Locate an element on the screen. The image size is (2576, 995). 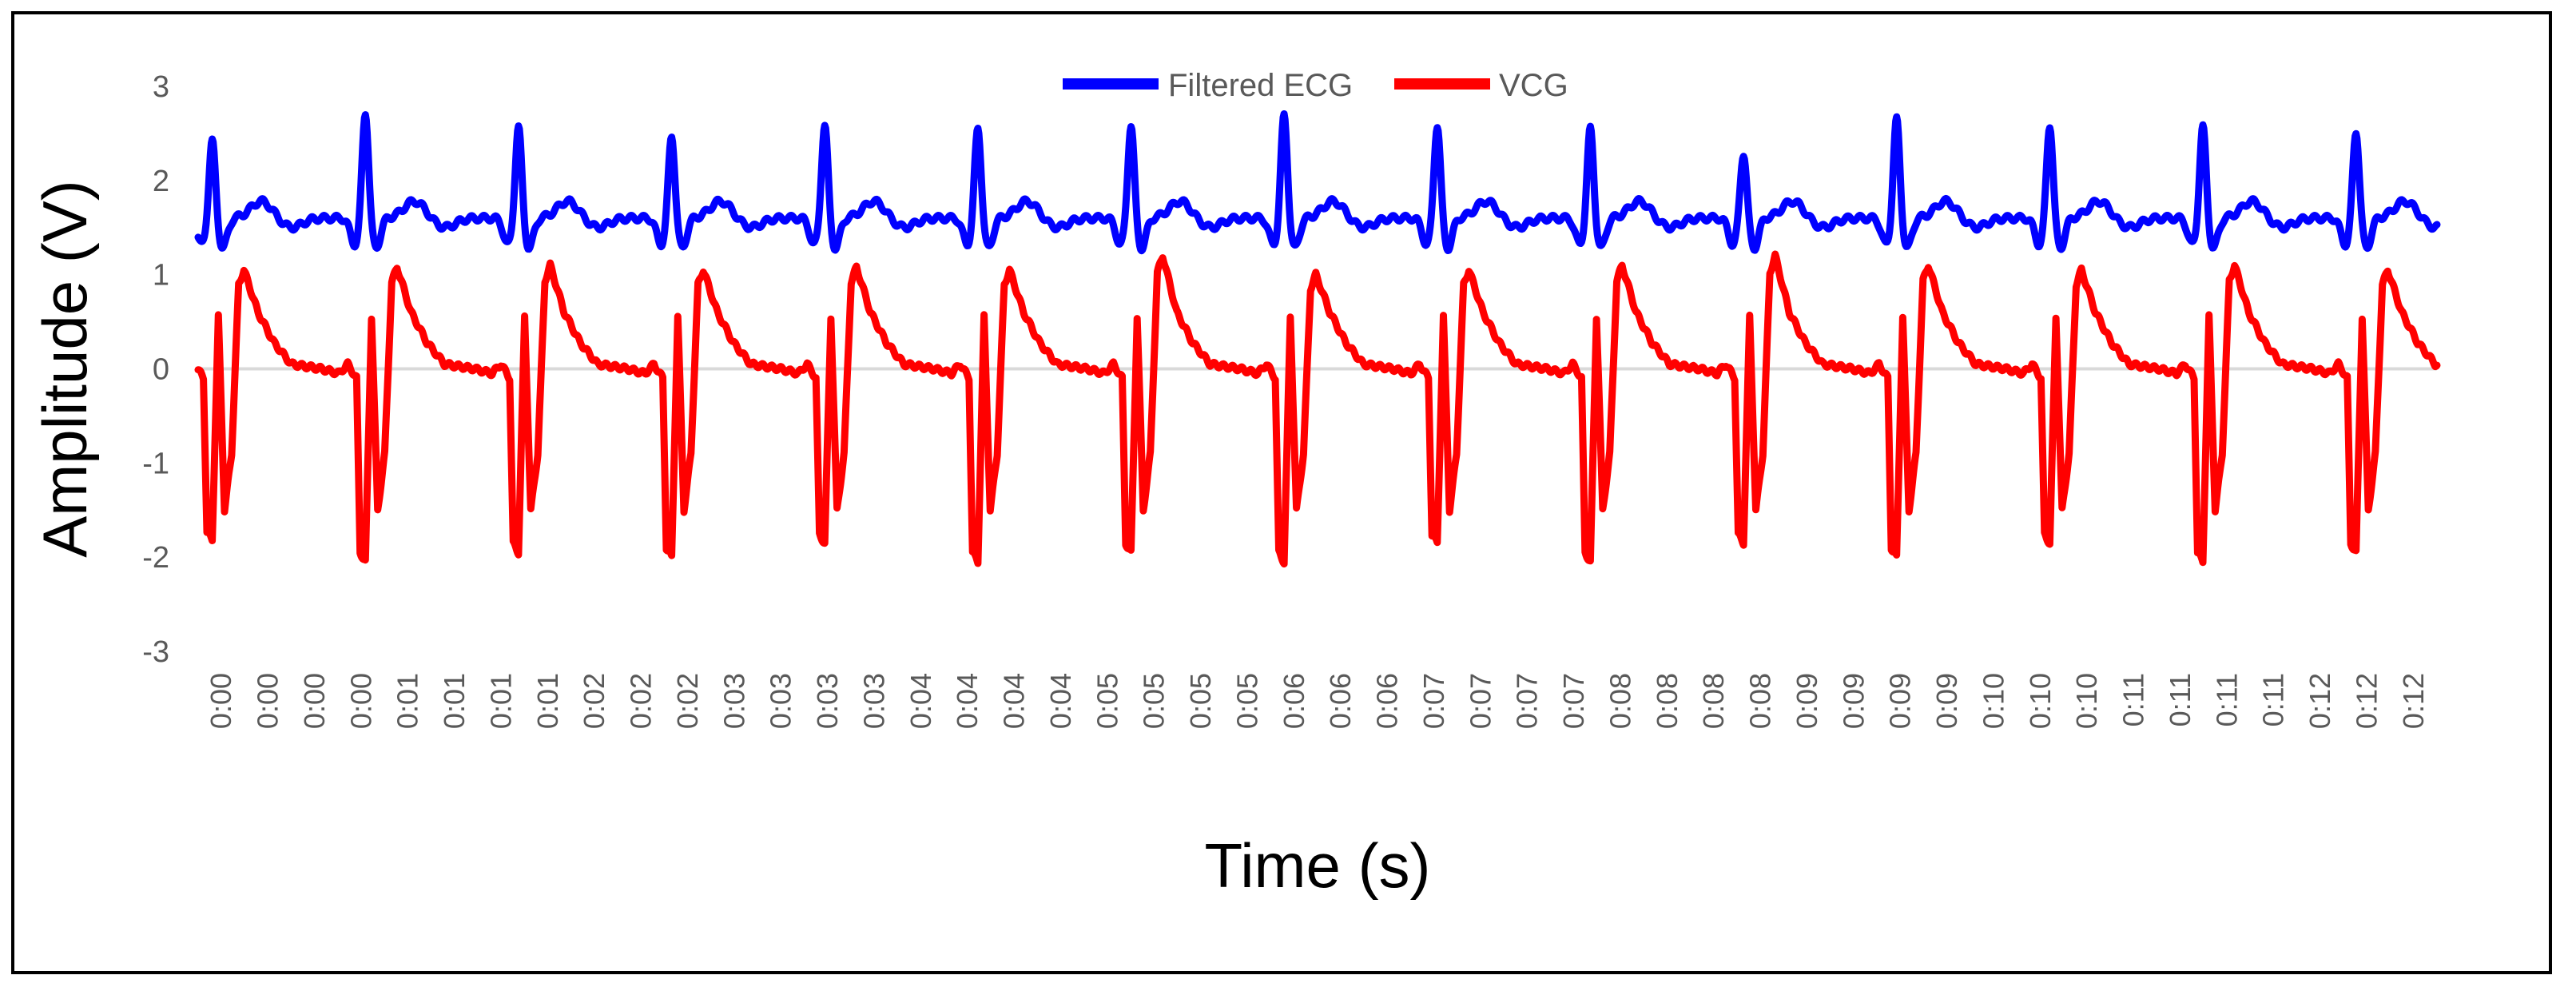
y-tick-label: 3 is located at coordinates (161, 87).